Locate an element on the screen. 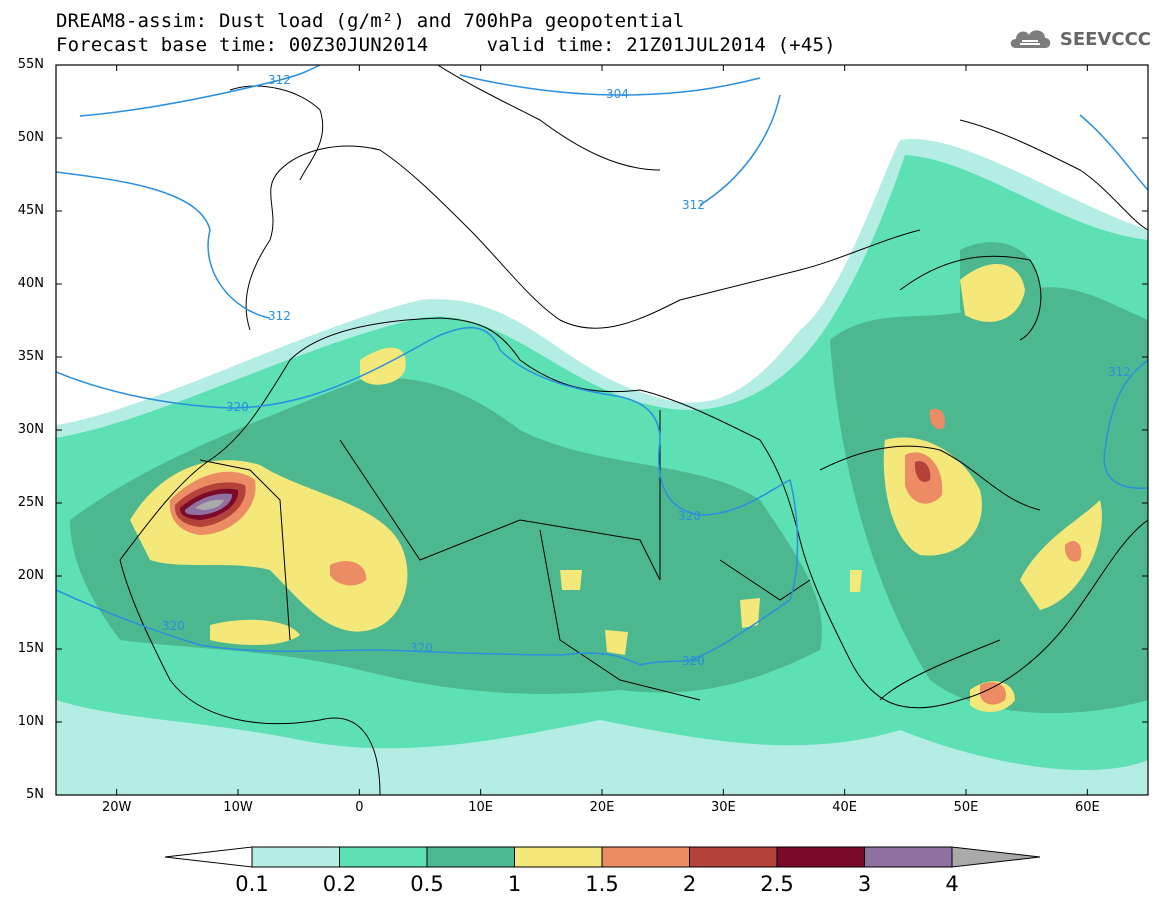 Image resolution: width=1165 pixels, height=907 pixels. lon-label: 40E is located at coordinates (845, 807).